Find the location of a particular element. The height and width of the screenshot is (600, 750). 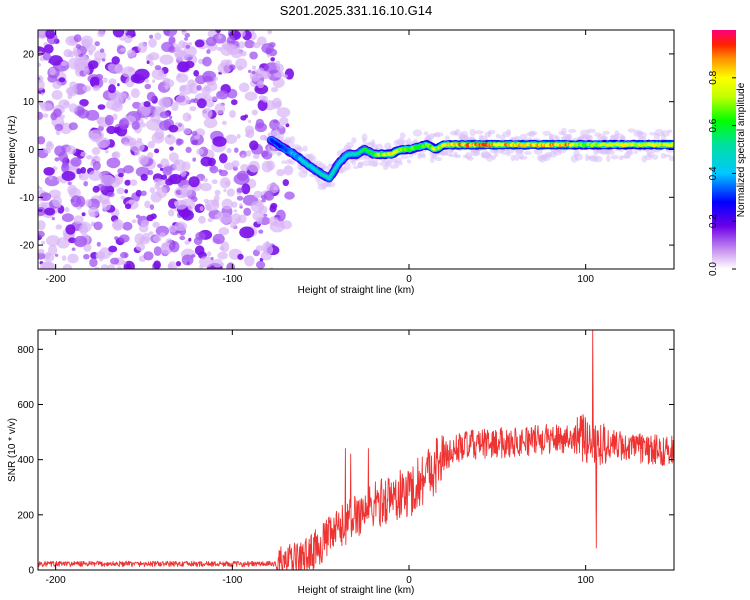

colorbar-ticks: 0.0 0.2 0.4 0.6 0.8 is located at coordinates (722, 173).